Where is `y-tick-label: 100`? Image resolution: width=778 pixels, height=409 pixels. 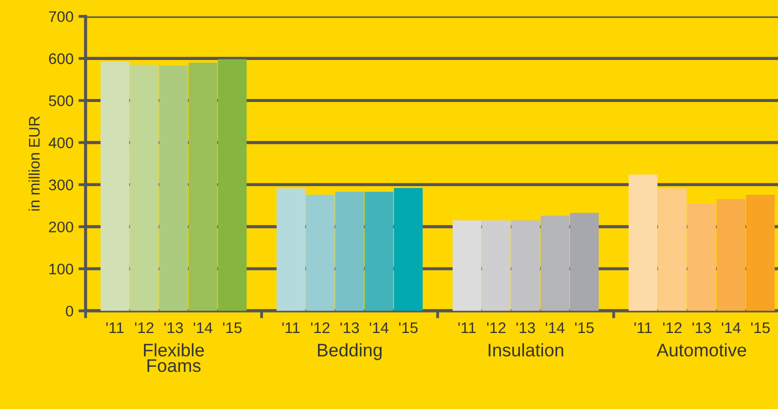
y-tick-label: 100 is located at coordinates (61, 269).